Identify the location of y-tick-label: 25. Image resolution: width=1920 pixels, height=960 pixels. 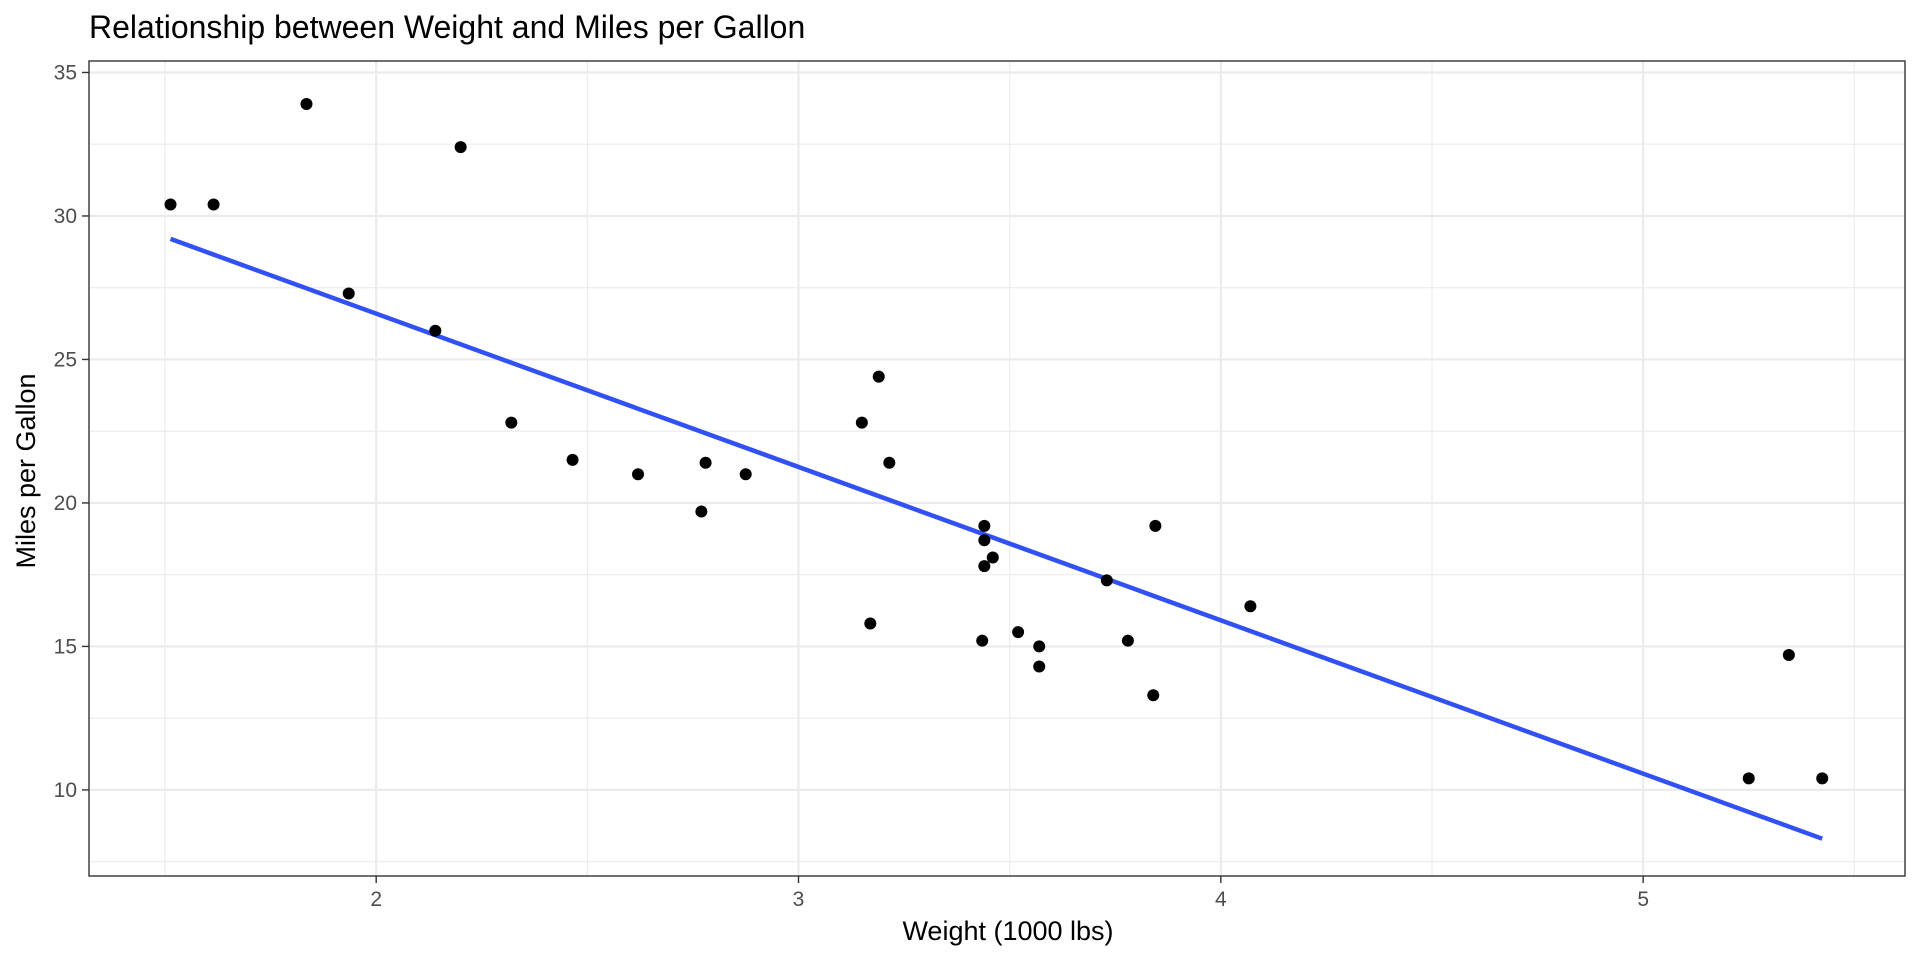
(65, 359).